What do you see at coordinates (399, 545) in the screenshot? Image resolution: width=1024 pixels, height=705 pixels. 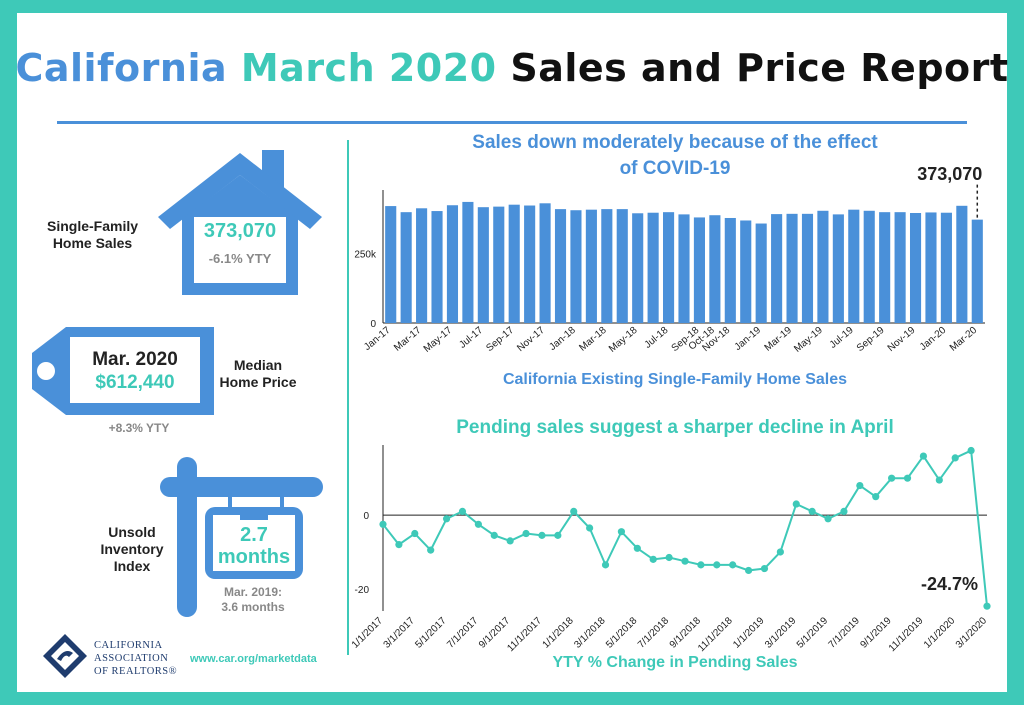 I see `point-2/1/2017` at bounding box center [399, 545].